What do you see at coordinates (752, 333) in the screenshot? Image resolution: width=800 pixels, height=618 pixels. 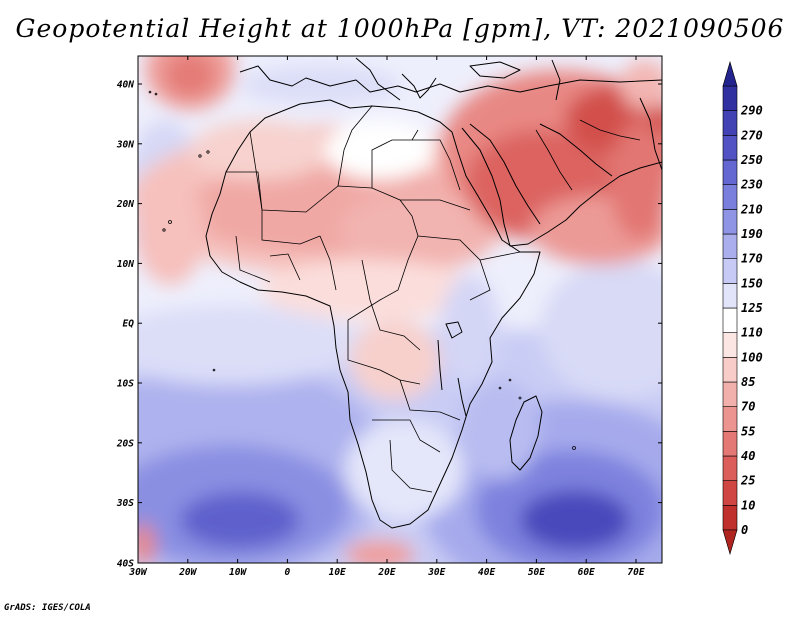 I see `colorbar-label: 110` at bounding box center [752, 333].